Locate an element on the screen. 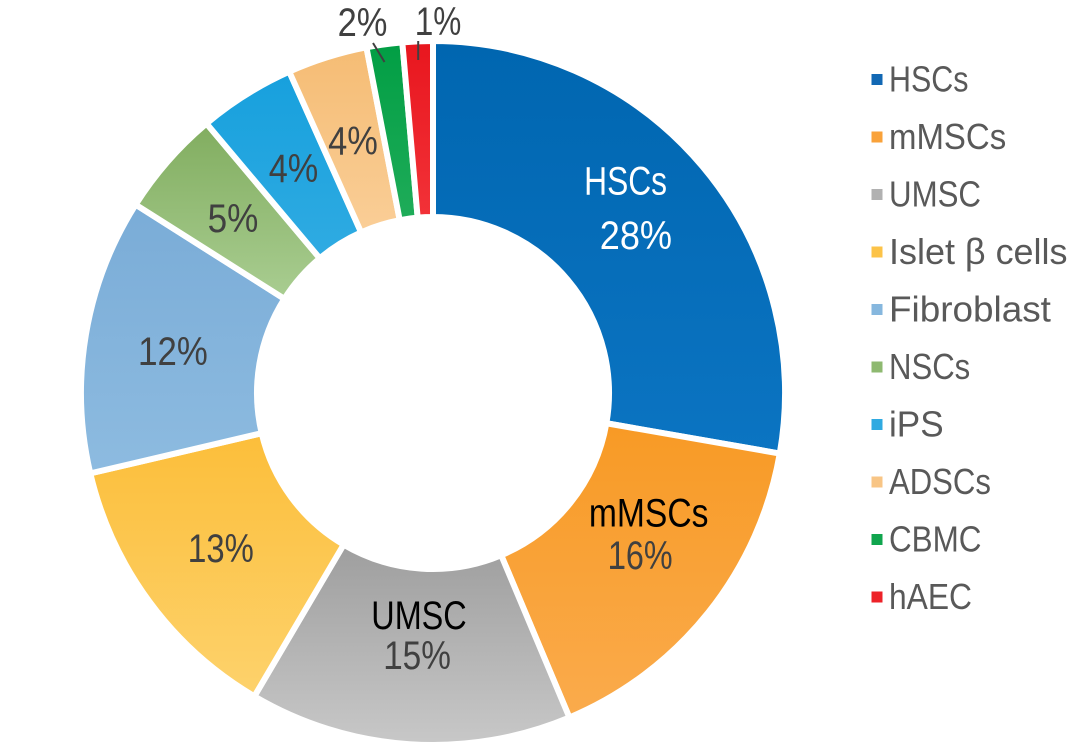 This screenshot has width=1080, height=750. svg-text: NSCs is located at coordinates (929, 366).